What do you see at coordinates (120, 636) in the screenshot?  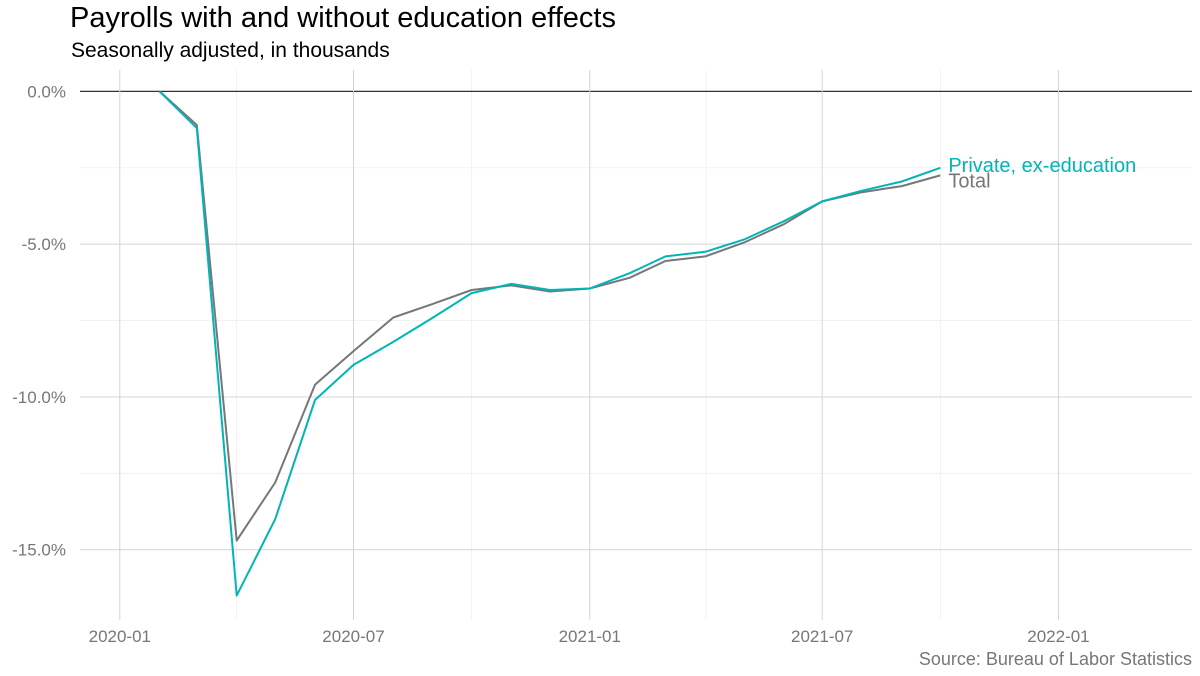 I see `x-tick-label: 2020-01` at bounding box center [120, 636].